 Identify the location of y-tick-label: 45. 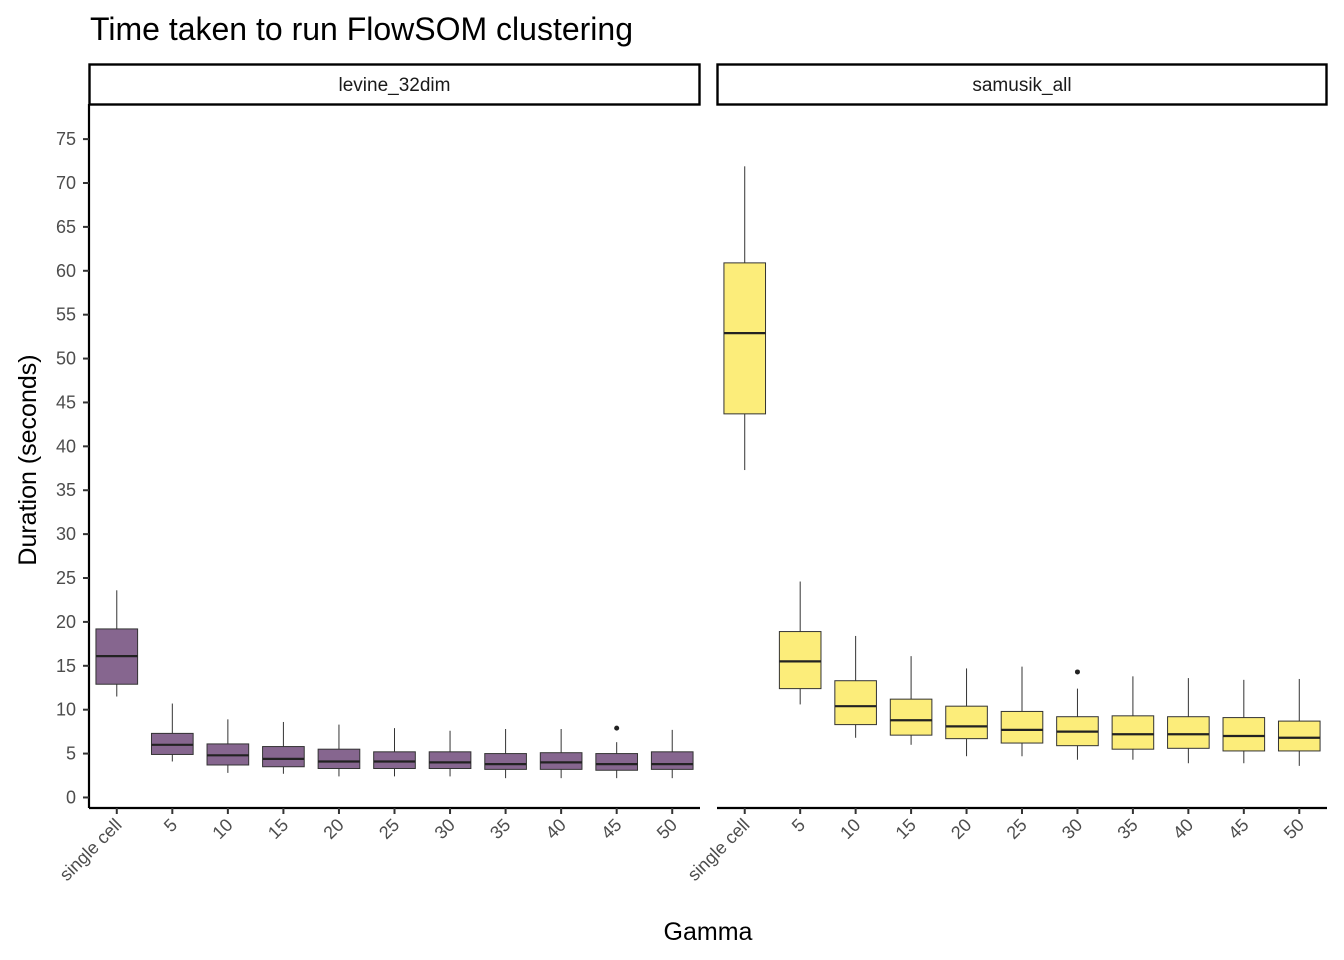
(66, 402).